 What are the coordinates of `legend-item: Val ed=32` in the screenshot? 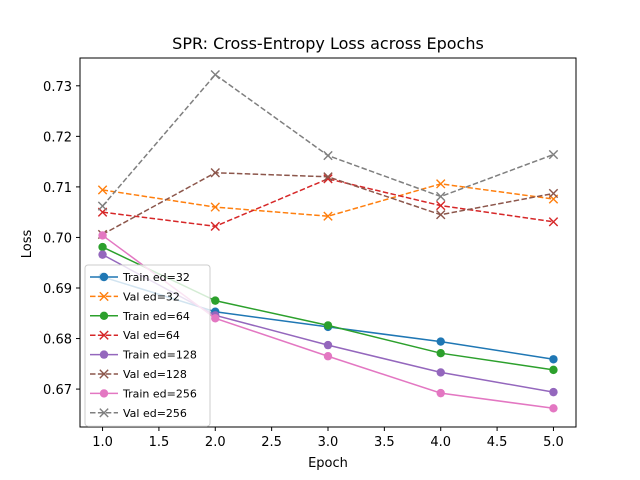 It's located at (135, 296).